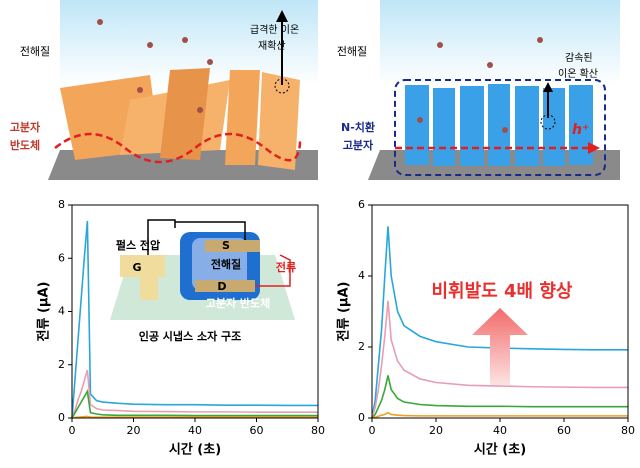 This screenshot has width=640, height=468. Describe the element at coordinates (358, 127) in the screenshot. I see `label: N-치환` at that location.